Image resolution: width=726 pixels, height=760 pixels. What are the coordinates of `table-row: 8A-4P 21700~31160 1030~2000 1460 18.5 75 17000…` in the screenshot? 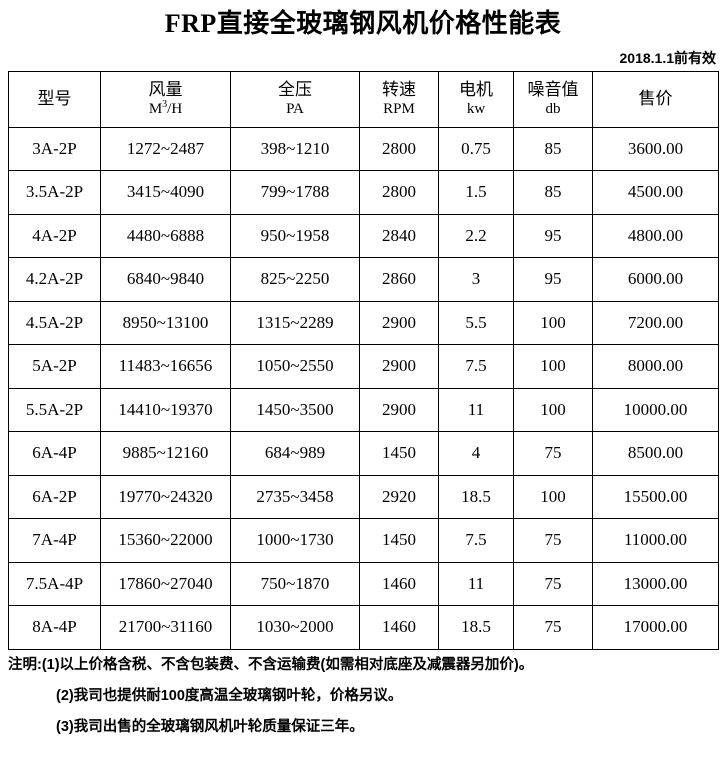 It's located at (363, 627).